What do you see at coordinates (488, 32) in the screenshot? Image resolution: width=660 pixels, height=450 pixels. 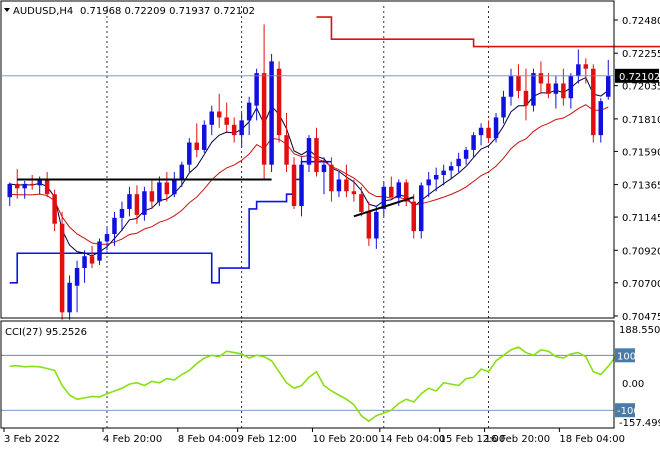 I see `resistance-trail-line` at bounding box center [488, 32].